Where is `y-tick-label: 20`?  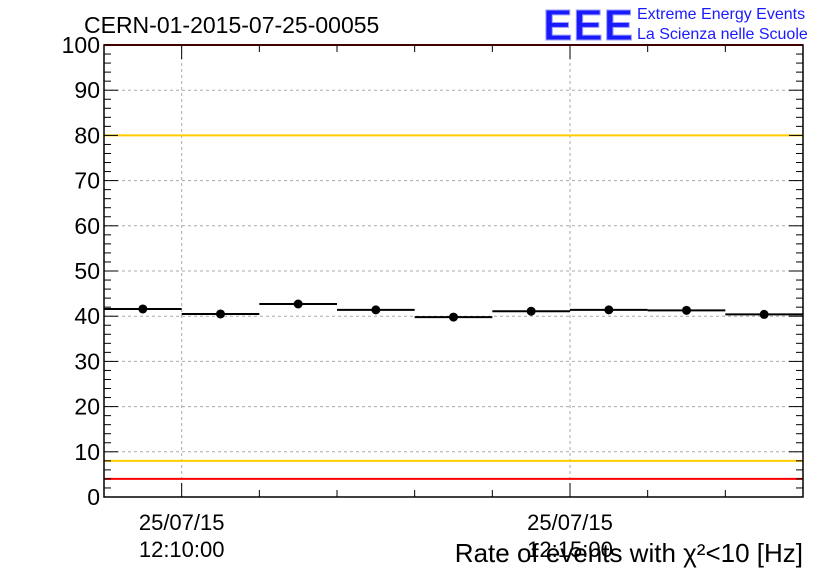
y-tick-label: 20 is located at coordinates (87, 407).